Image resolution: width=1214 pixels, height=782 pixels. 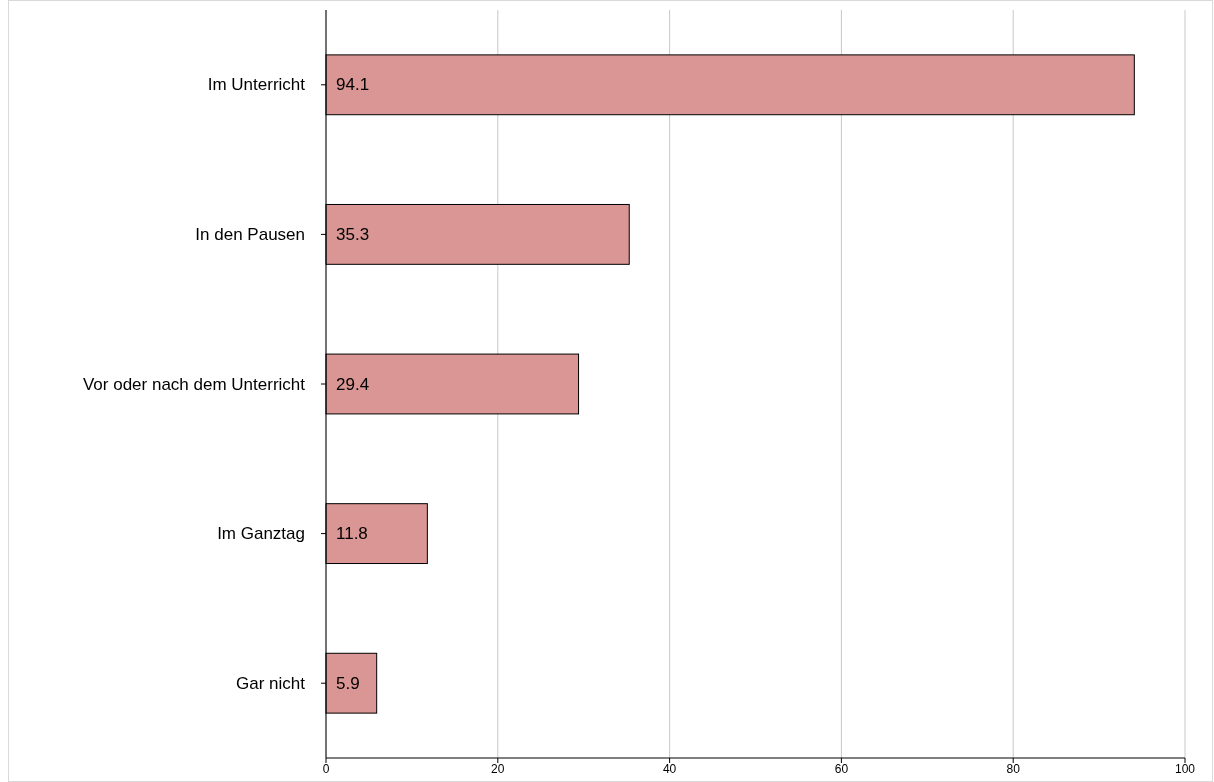 What do you see at coordinates (256, 85) in the screenshot?
I see `y-tick-label: Im Unterricht` at bounding box center [256, 85].